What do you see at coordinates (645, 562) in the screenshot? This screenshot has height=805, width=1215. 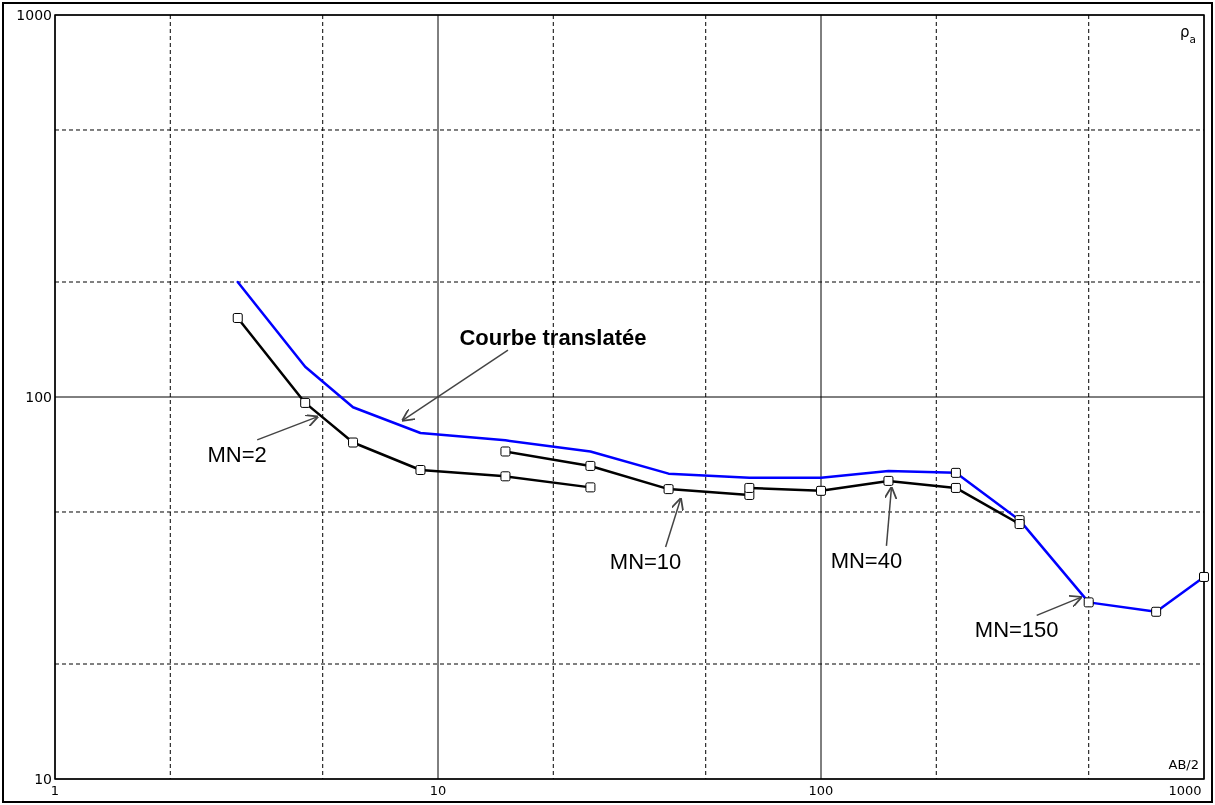 I see `annotation: MN=10` at bounding box center [645, 562].